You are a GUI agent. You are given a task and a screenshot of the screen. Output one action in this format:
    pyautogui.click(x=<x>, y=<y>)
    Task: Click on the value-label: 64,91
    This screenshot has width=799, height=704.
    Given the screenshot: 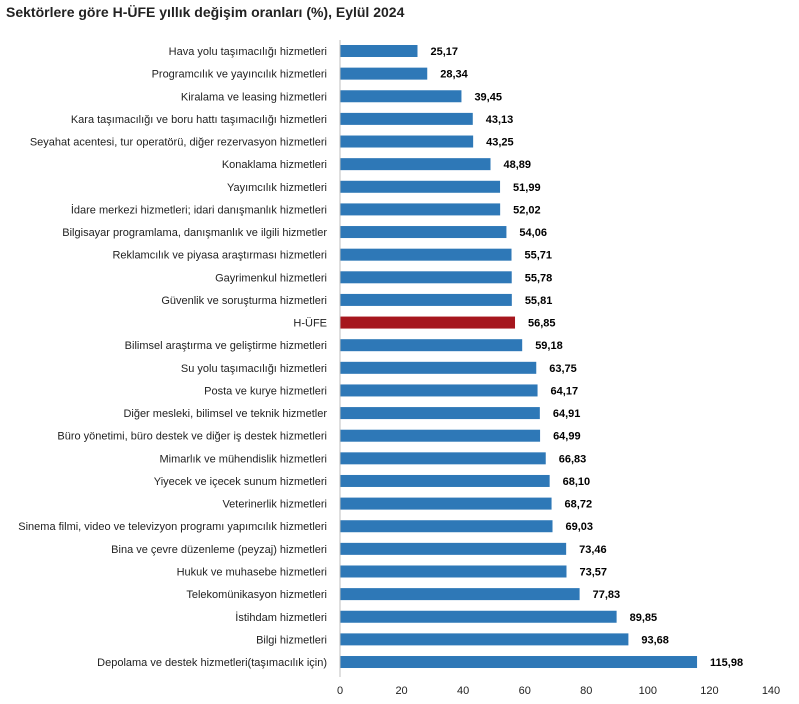 What is the action you would take?
    pyautogui.click(x=567, y=414)
    